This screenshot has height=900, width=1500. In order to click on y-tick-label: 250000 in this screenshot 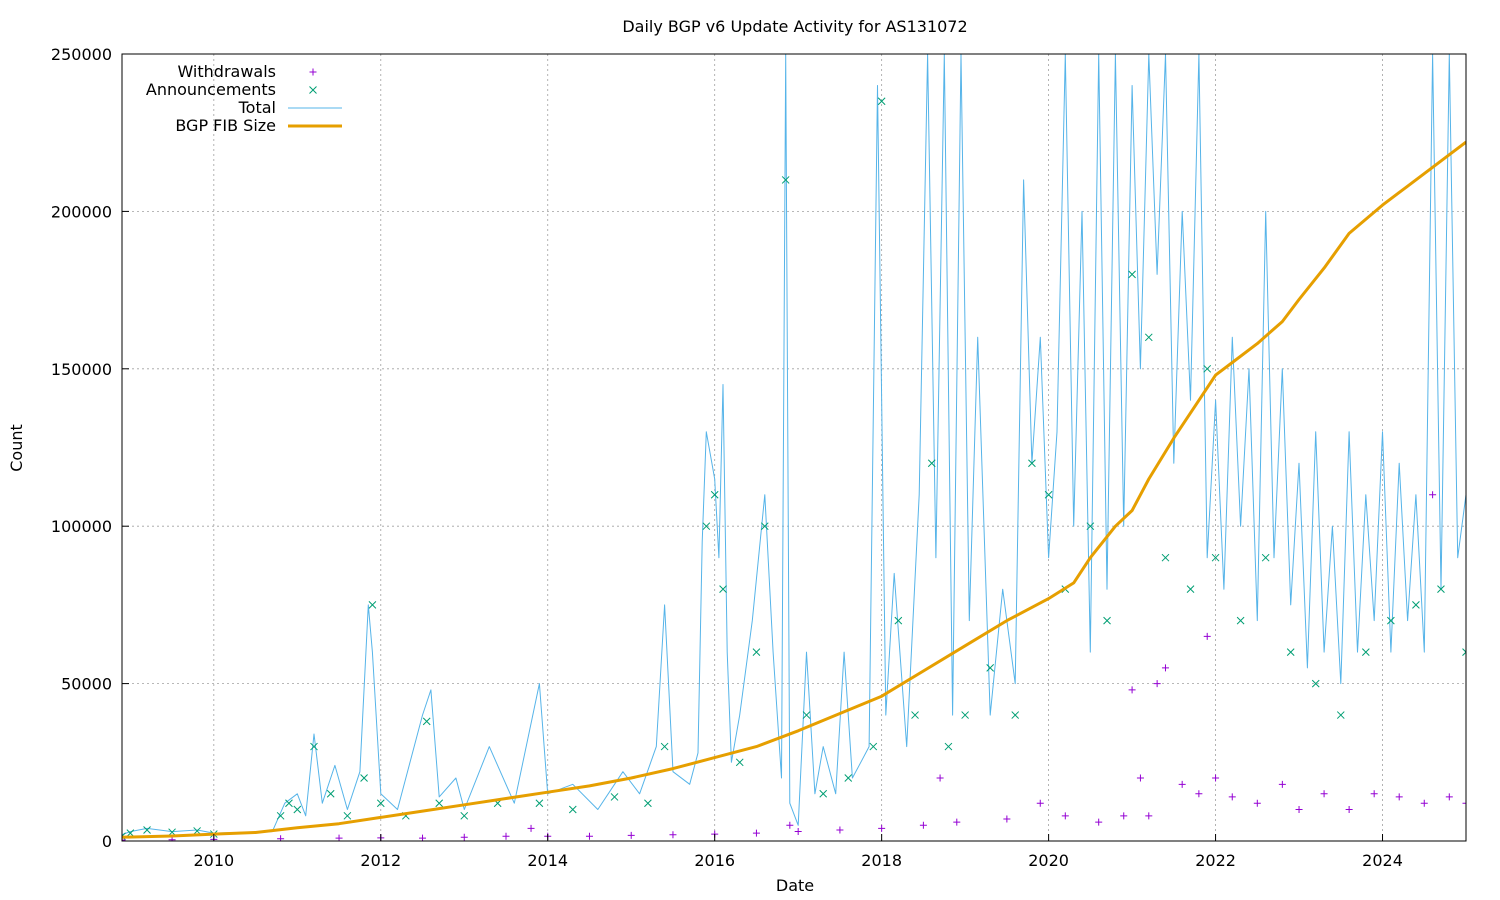, I will do `click(81, 54)`.